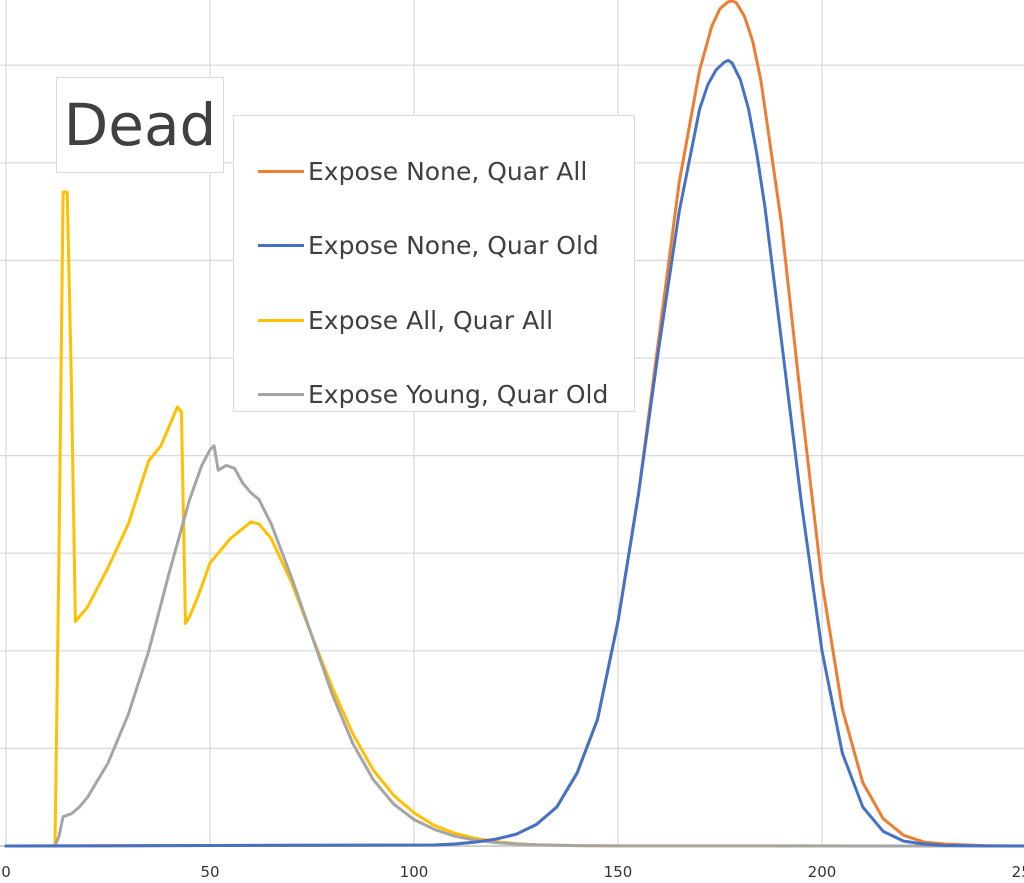 Image resolution: width=1024 pixels, height=883 pixels. What do you see at coordinates (281, 171) in the screenshot?
I see `legend-swatch-expose-none-quar-all` at bounding box center [281, 171].